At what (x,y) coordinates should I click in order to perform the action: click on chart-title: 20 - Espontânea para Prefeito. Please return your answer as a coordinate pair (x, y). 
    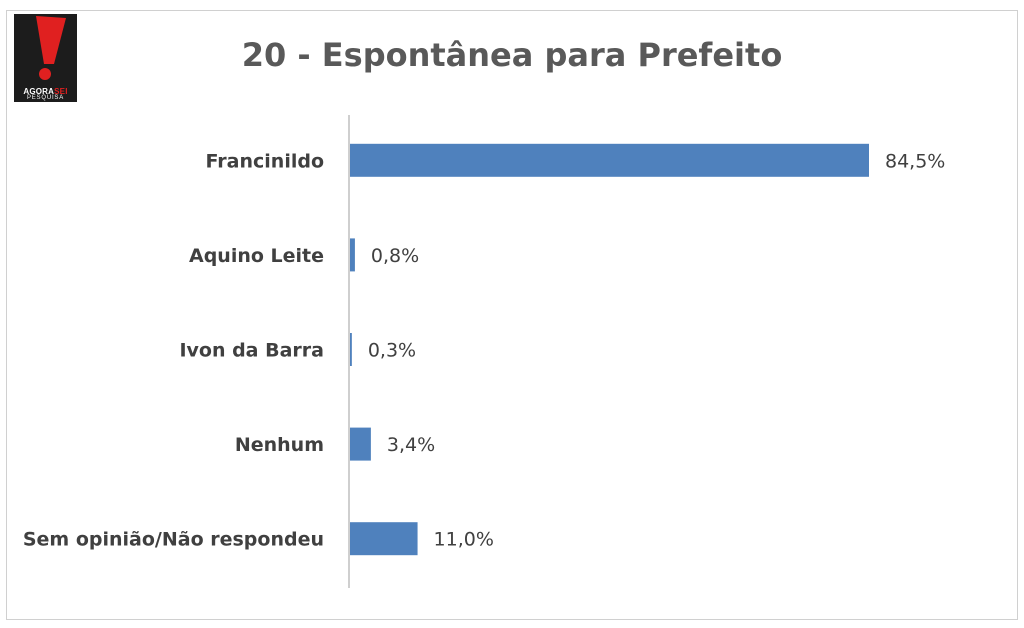
    Looking at the image, I should click on (512, 55).